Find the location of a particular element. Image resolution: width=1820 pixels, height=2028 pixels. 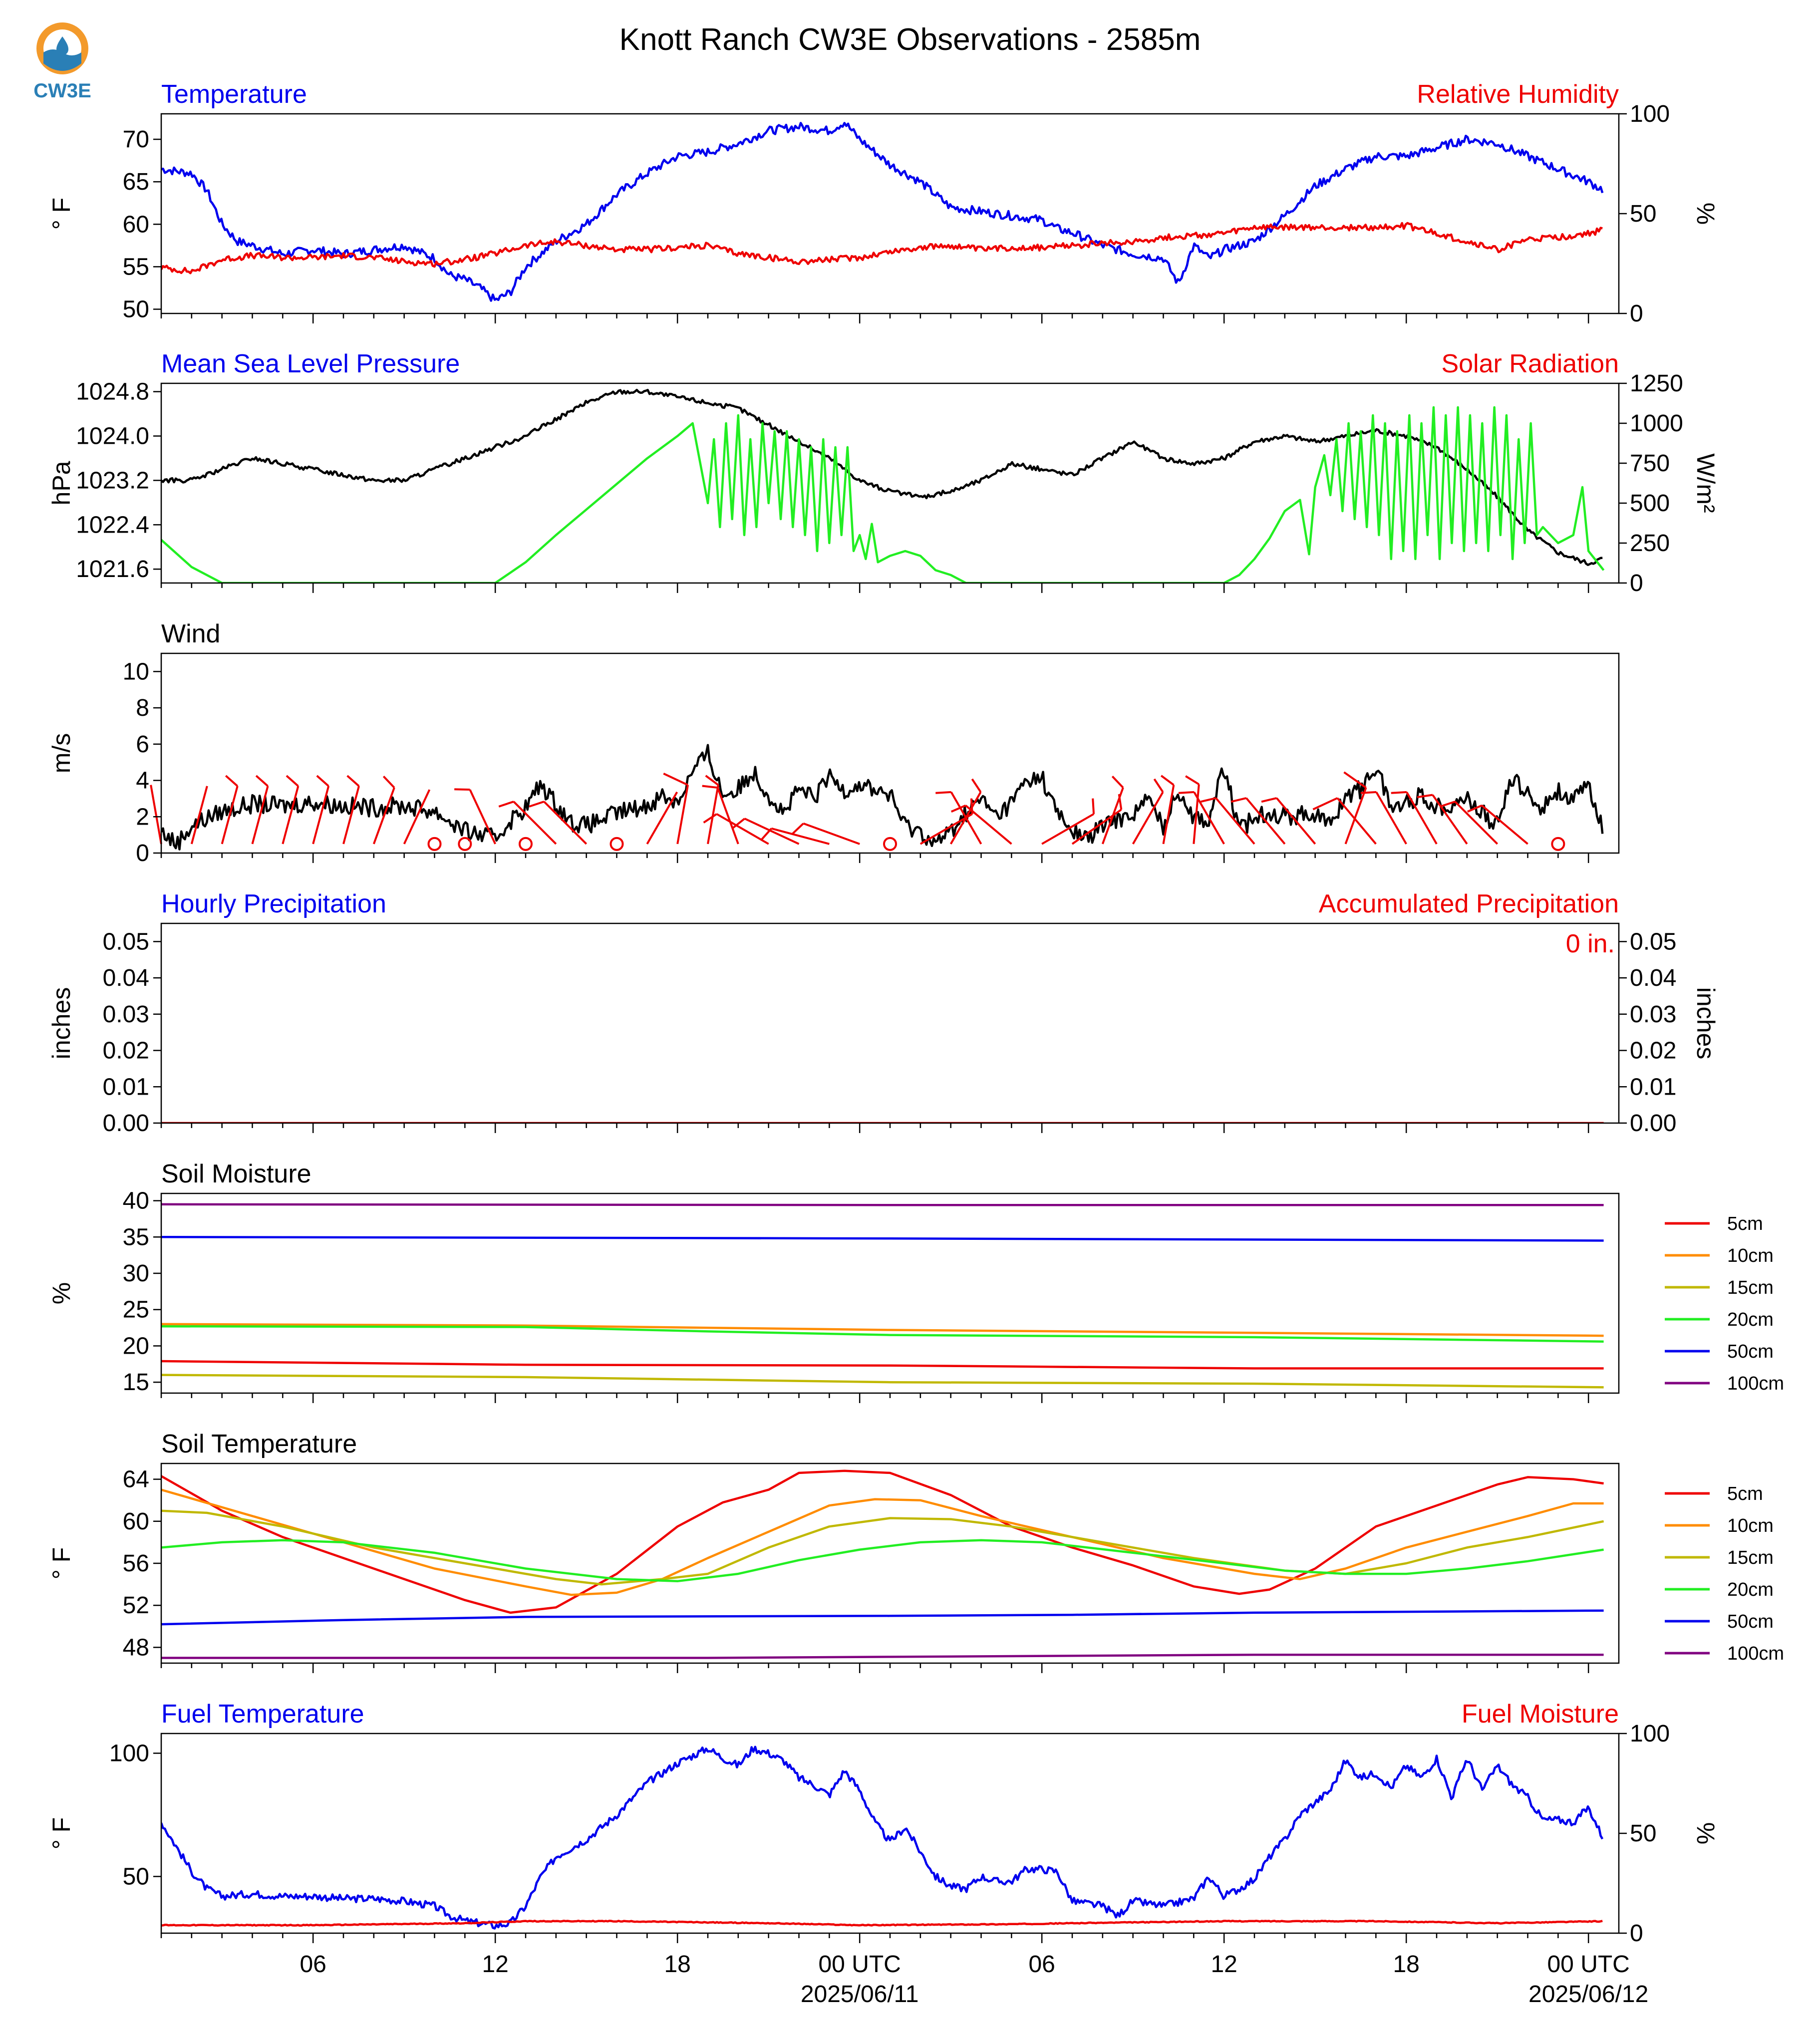

y-axis-label-right: W/m² is located at coordinates (1706, 483).